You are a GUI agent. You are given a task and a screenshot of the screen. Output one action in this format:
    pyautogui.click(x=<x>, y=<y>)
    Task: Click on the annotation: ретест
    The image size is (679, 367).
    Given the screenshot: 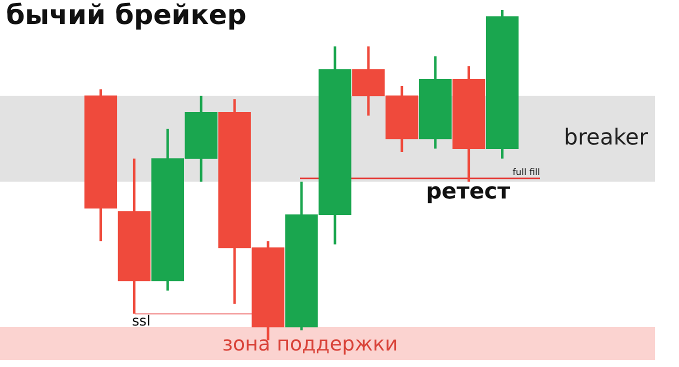 What is the action you would take?
    pyautogui.click(x=468, y=192)
    